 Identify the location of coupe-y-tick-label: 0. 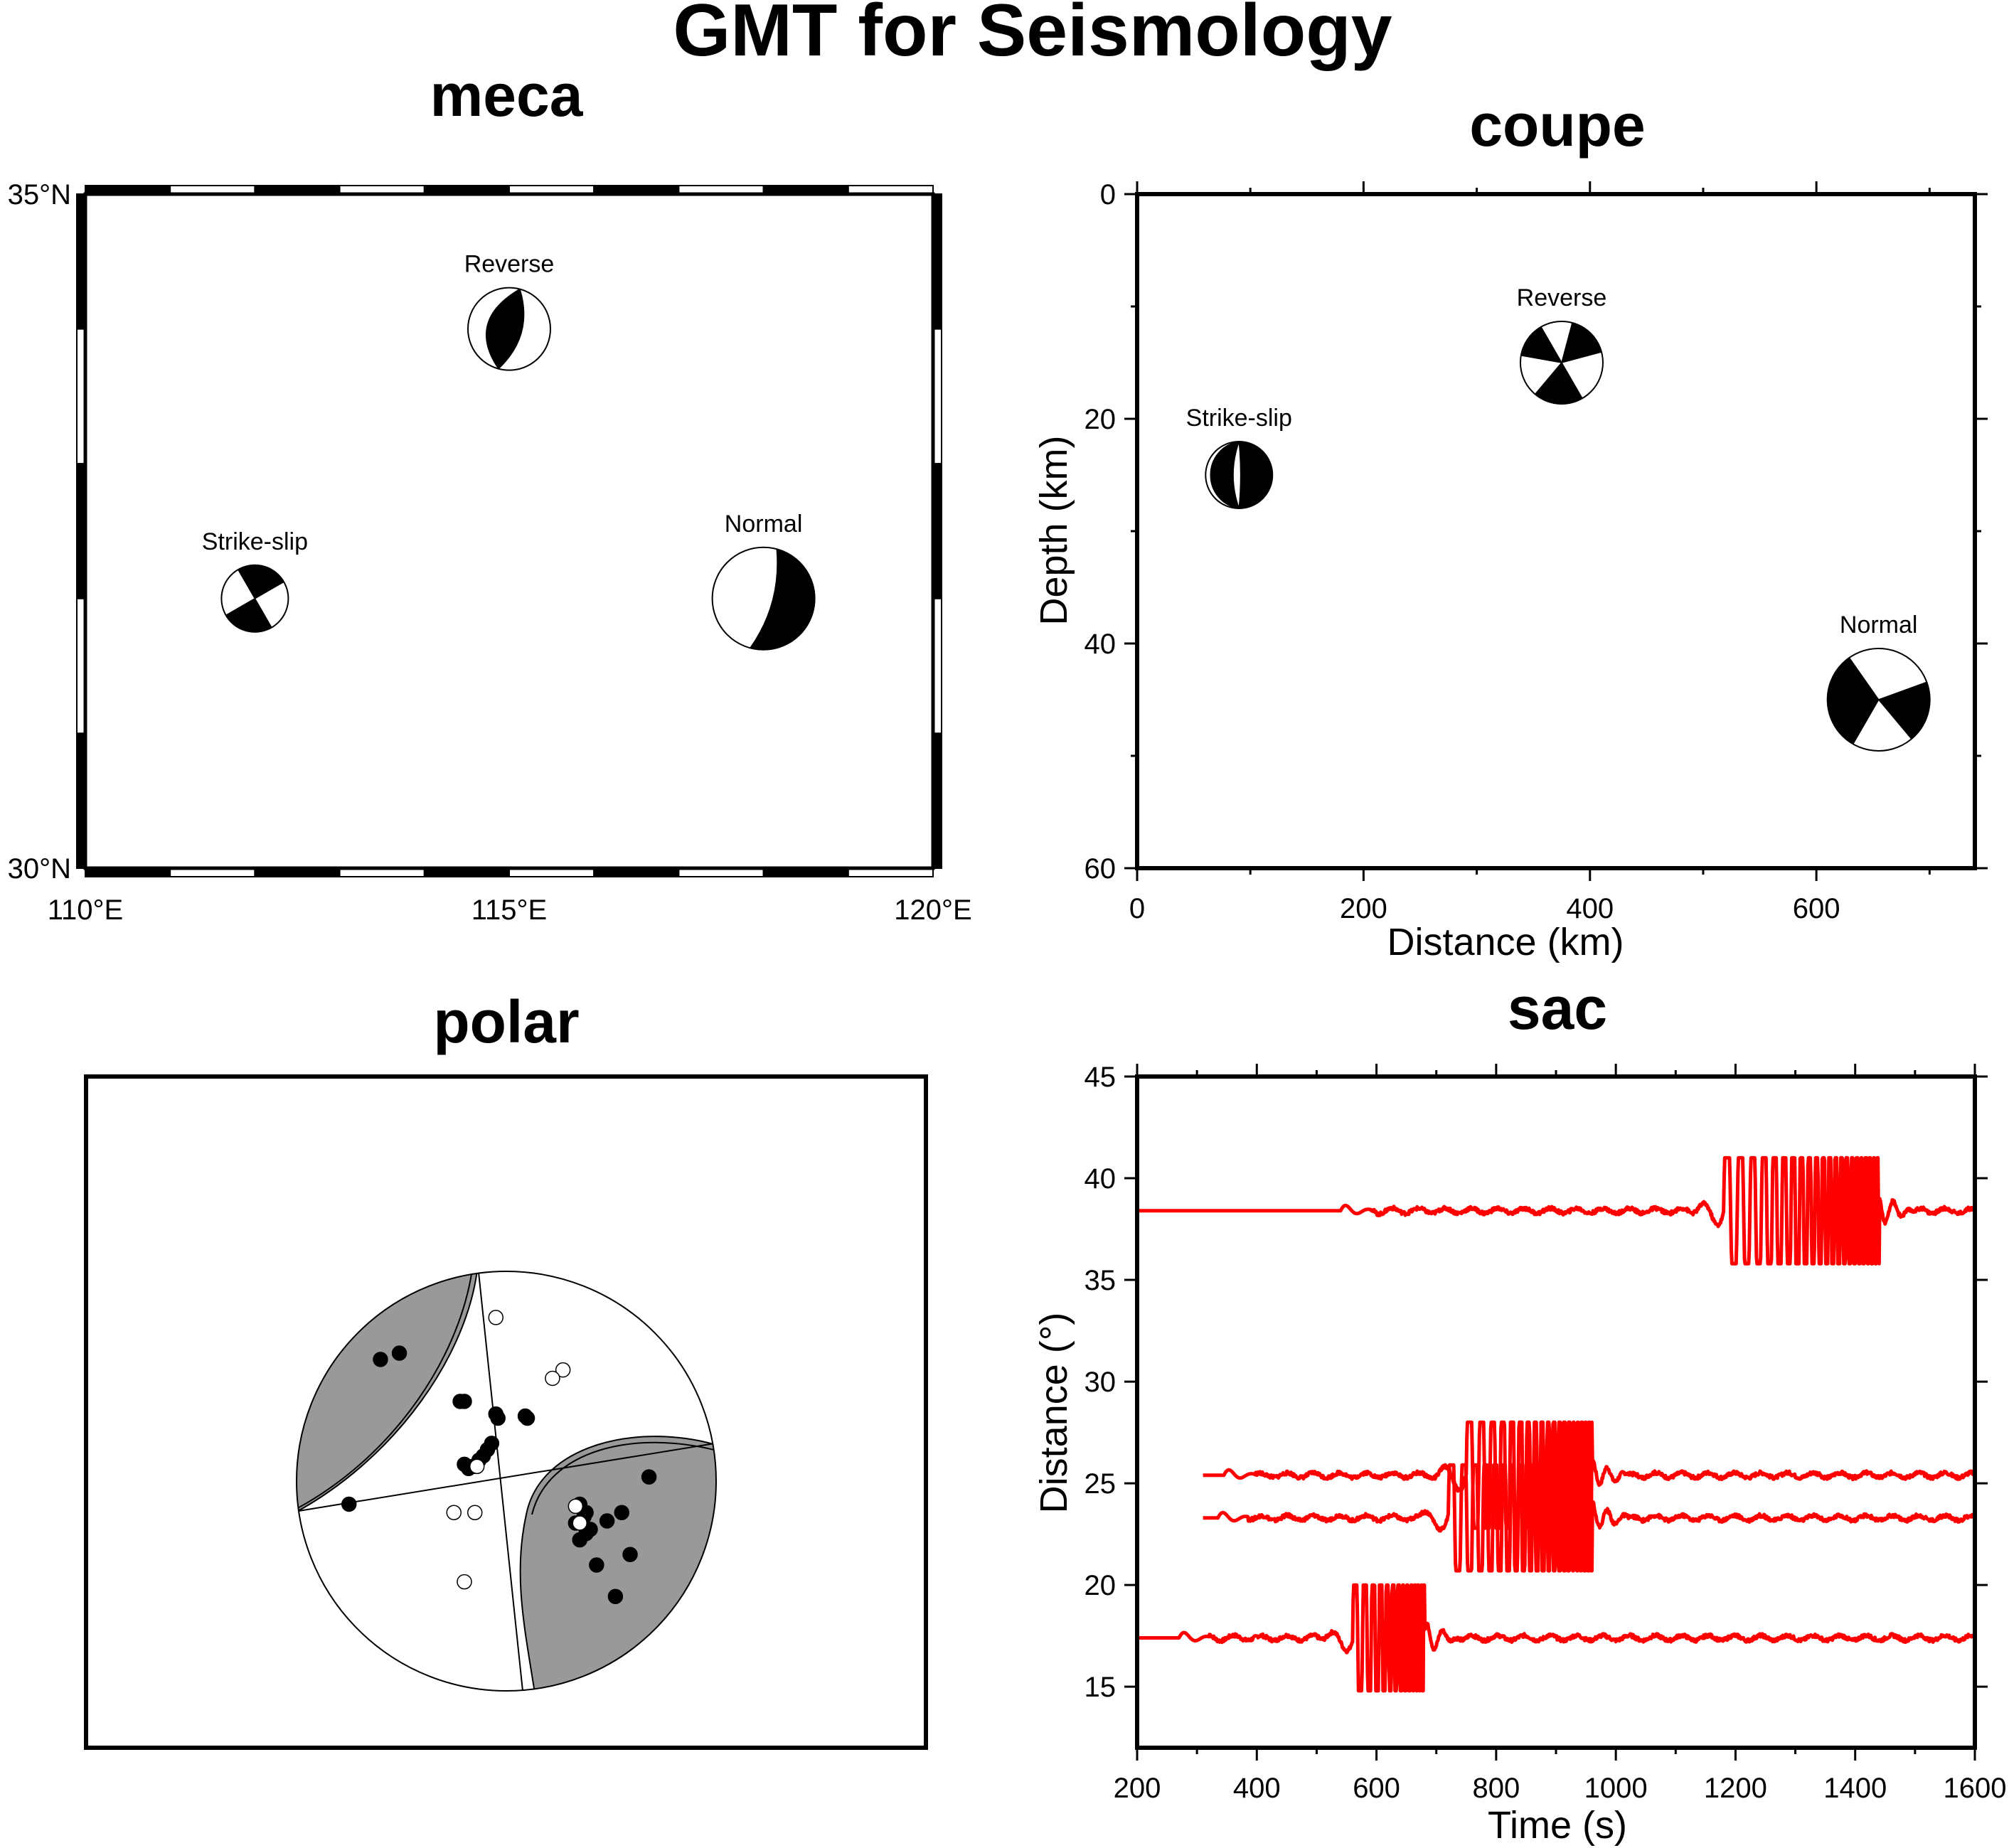
(1108, 194).